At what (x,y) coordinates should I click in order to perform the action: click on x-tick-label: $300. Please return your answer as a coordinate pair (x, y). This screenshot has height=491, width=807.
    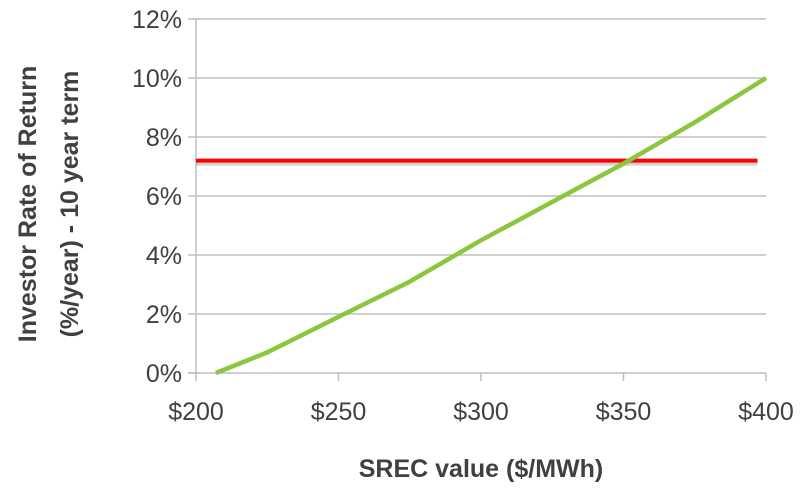
    Looking at the image, I should click on (481, 412).